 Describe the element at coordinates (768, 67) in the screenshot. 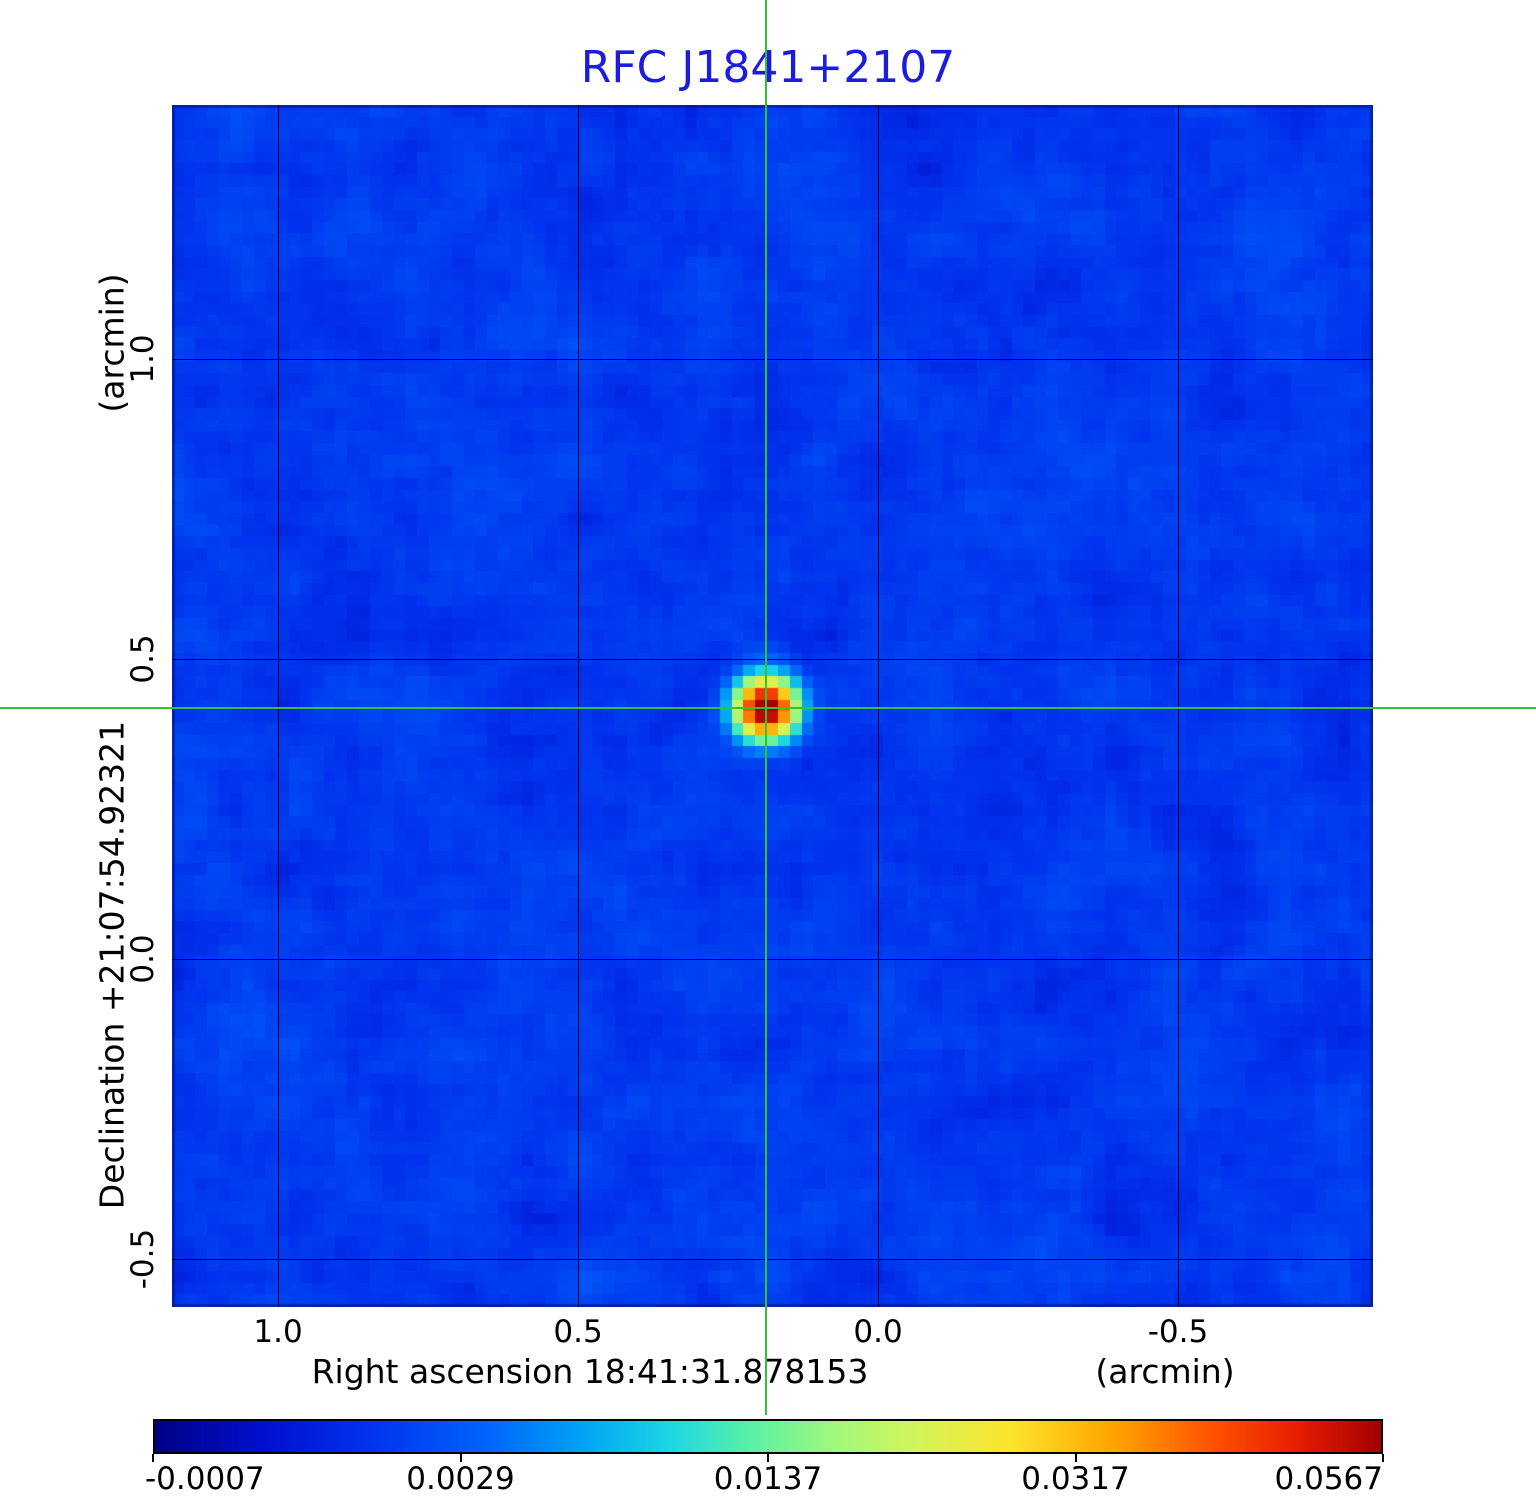

I see `page-title: RFC J1841+2107` at that location.